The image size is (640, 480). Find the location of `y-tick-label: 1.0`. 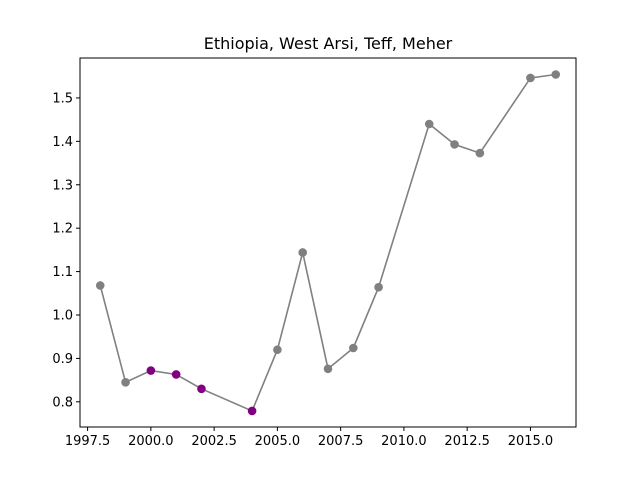

y-tick-label: 1.0 is located at coordinates (62, 315).